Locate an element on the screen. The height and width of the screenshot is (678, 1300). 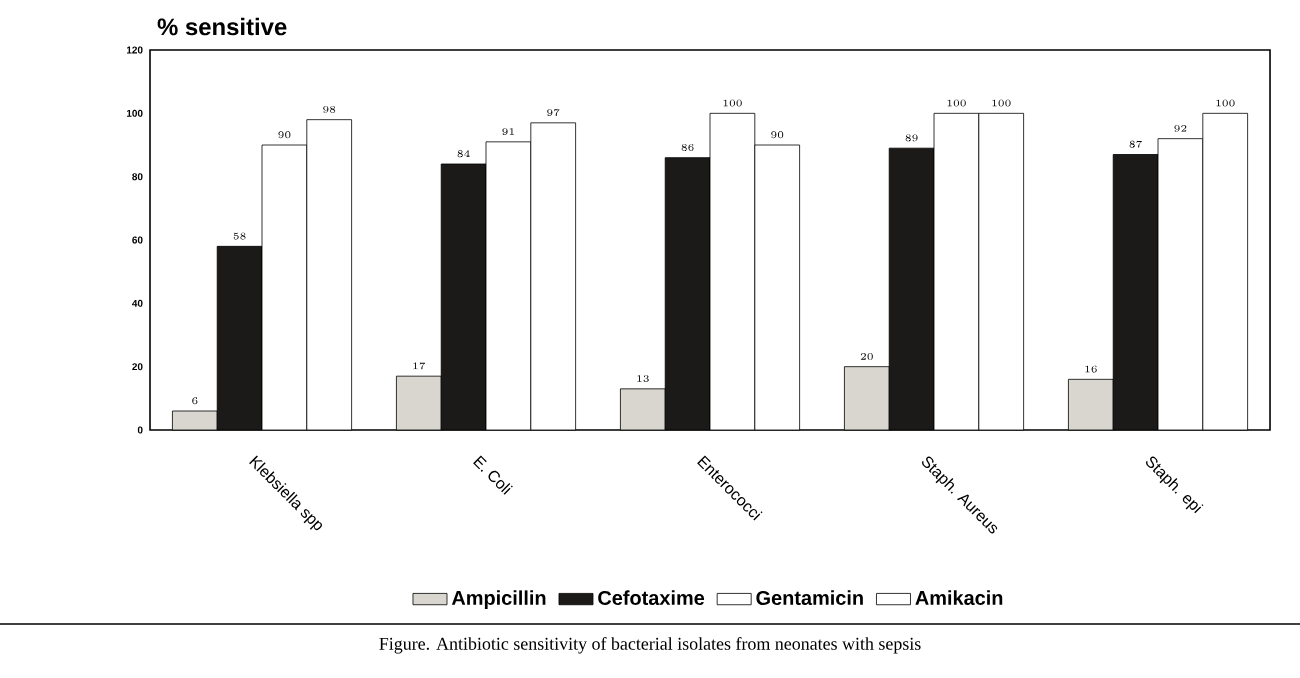
legend-label: Gentamicin is located at coordinates (809, 597).